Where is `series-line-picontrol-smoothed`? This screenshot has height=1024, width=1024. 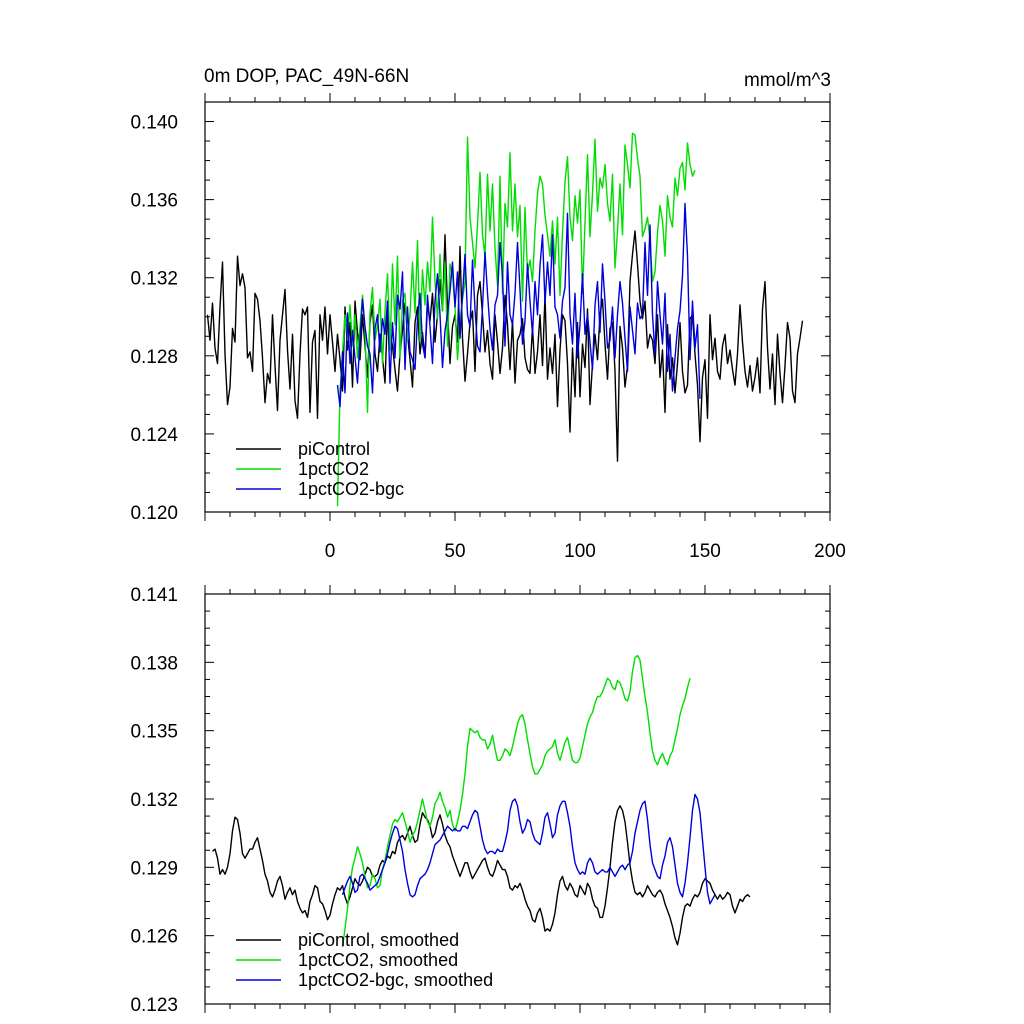 series-line-picontrol-smoothed is located at coordinates (481, 875).